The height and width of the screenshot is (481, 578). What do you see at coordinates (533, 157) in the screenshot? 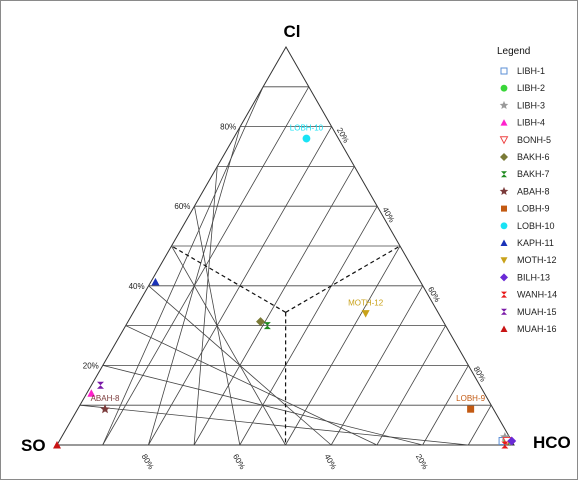
I see `legend-label-bakh-6: BAKH-6` at bounding box center [533, 157].